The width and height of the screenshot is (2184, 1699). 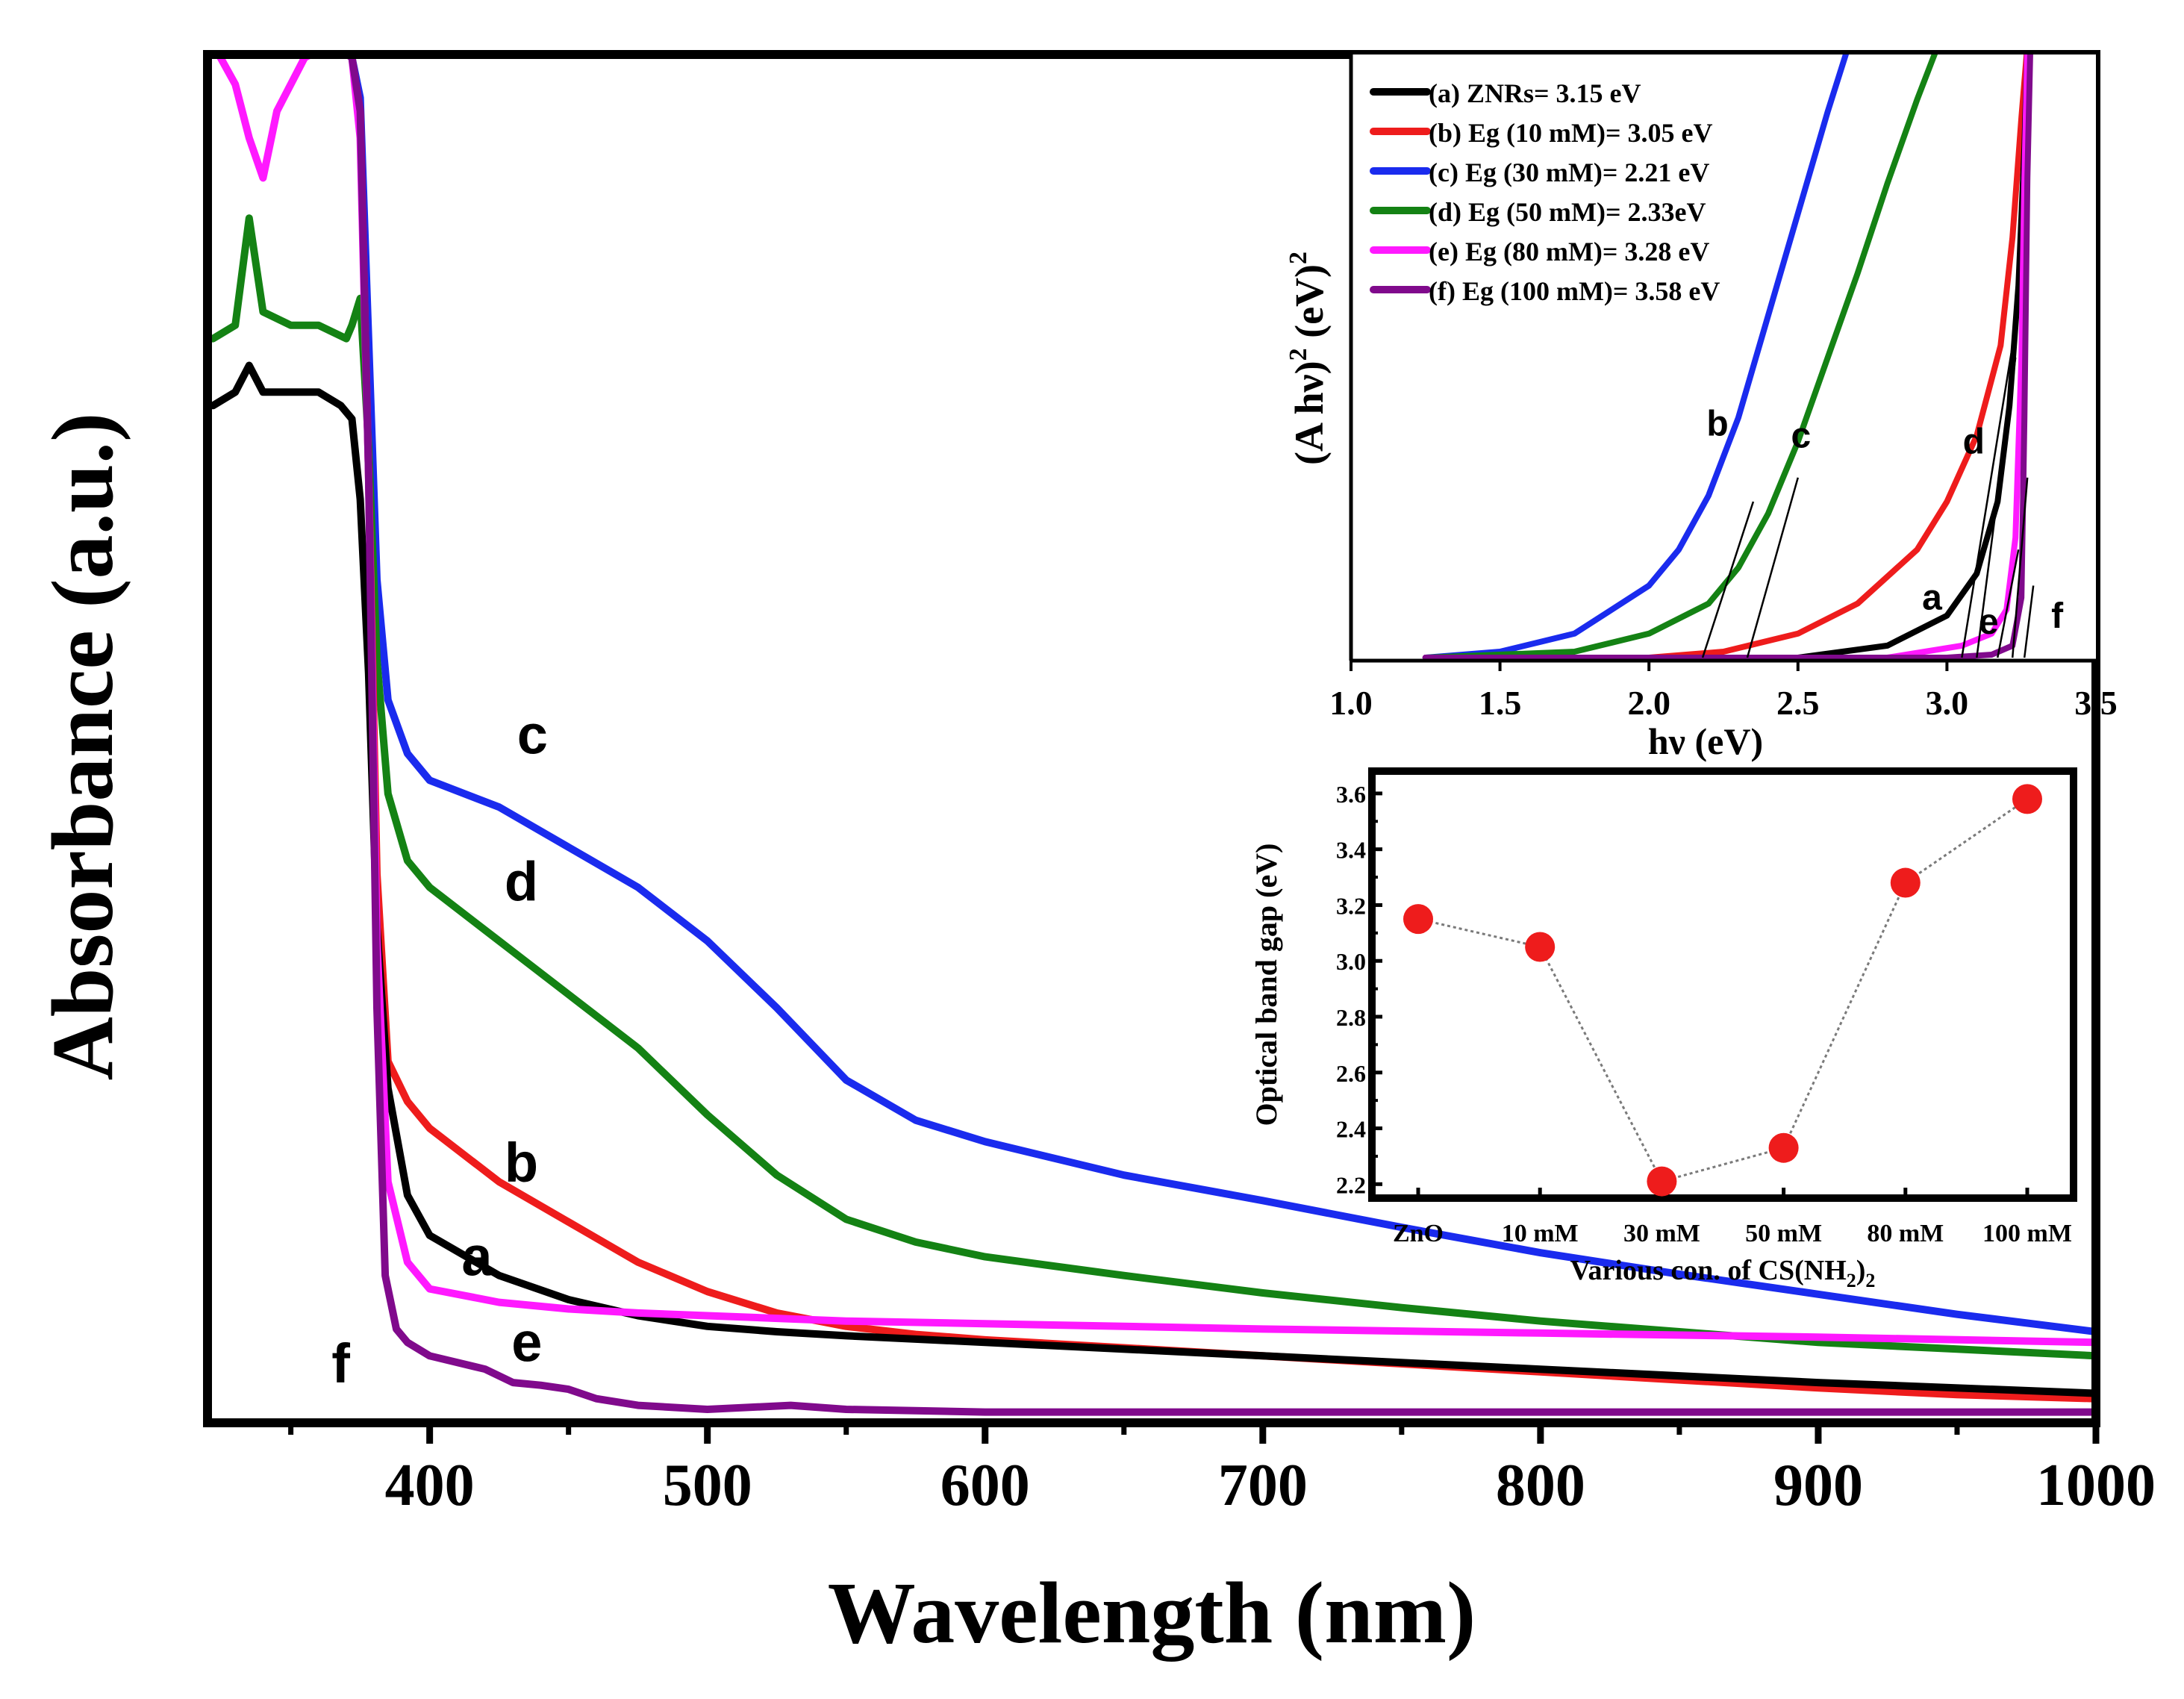 What do you see at coordinates (1351, 850) in the screenshot?
I see `bandgap-y-tick-label: 3.4` at bounding box center [1351, 850].